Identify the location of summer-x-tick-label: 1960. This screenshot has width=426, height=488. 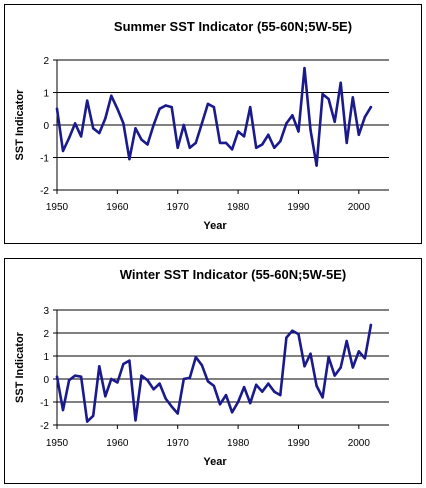
(117, 207).